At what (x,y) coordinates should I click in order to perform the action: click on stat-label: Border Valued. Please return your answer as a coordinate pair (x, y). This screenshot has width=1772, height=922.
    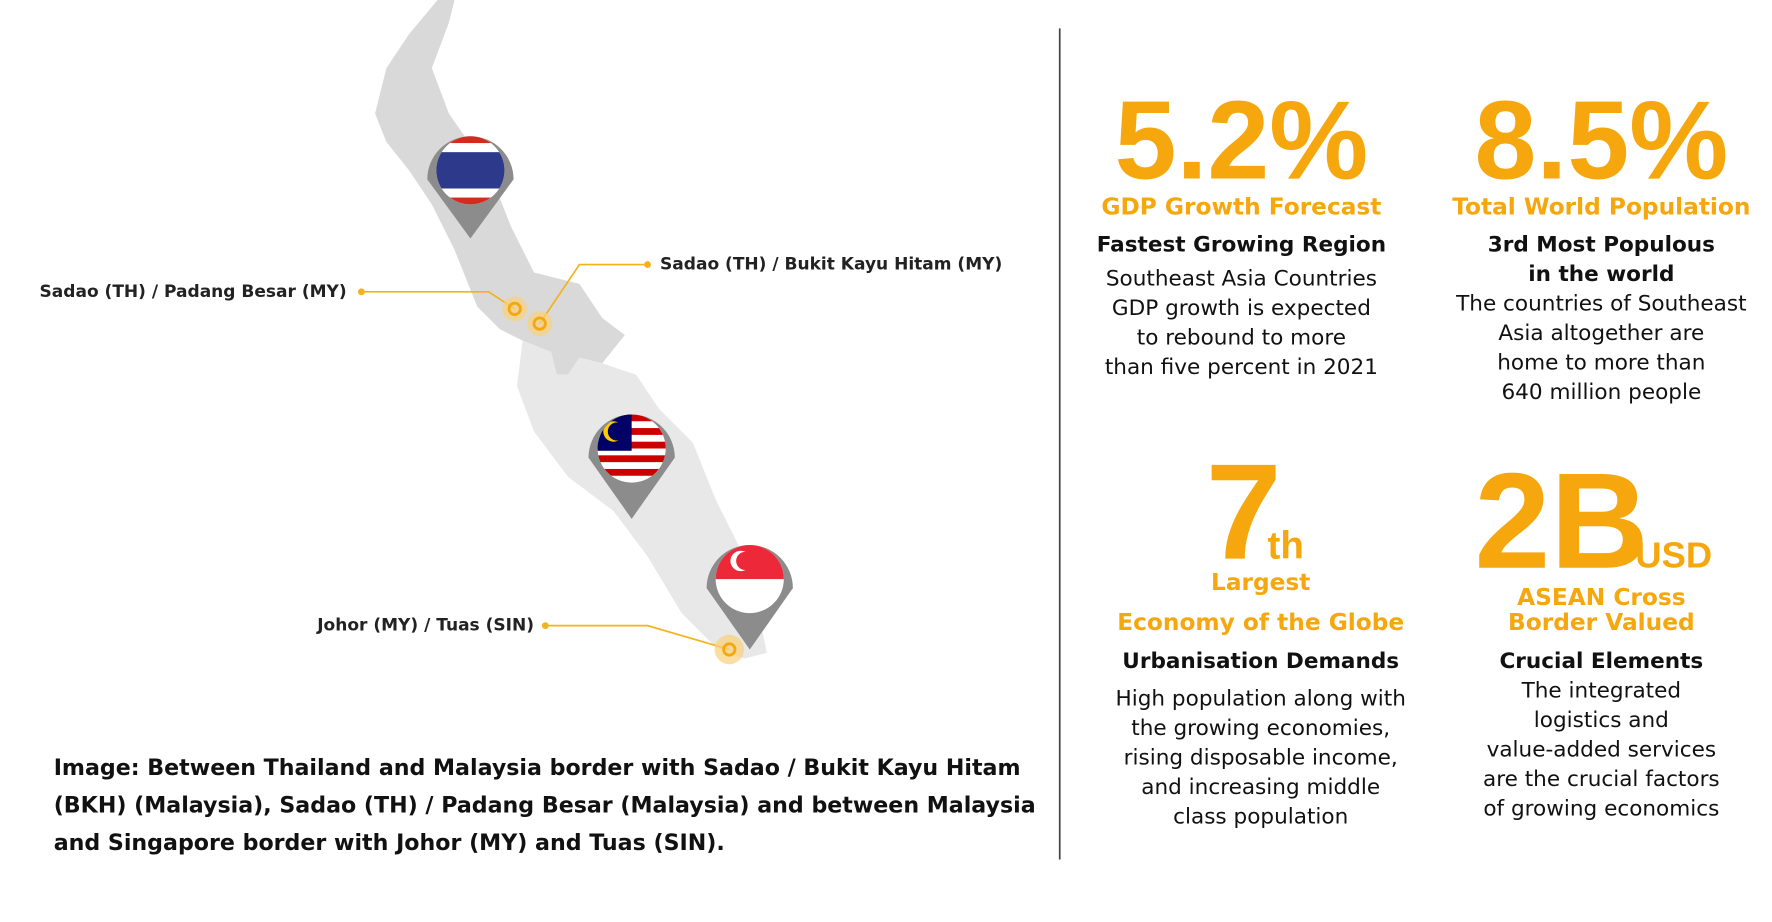
    Looking at the image, I should click on (1601, 622).